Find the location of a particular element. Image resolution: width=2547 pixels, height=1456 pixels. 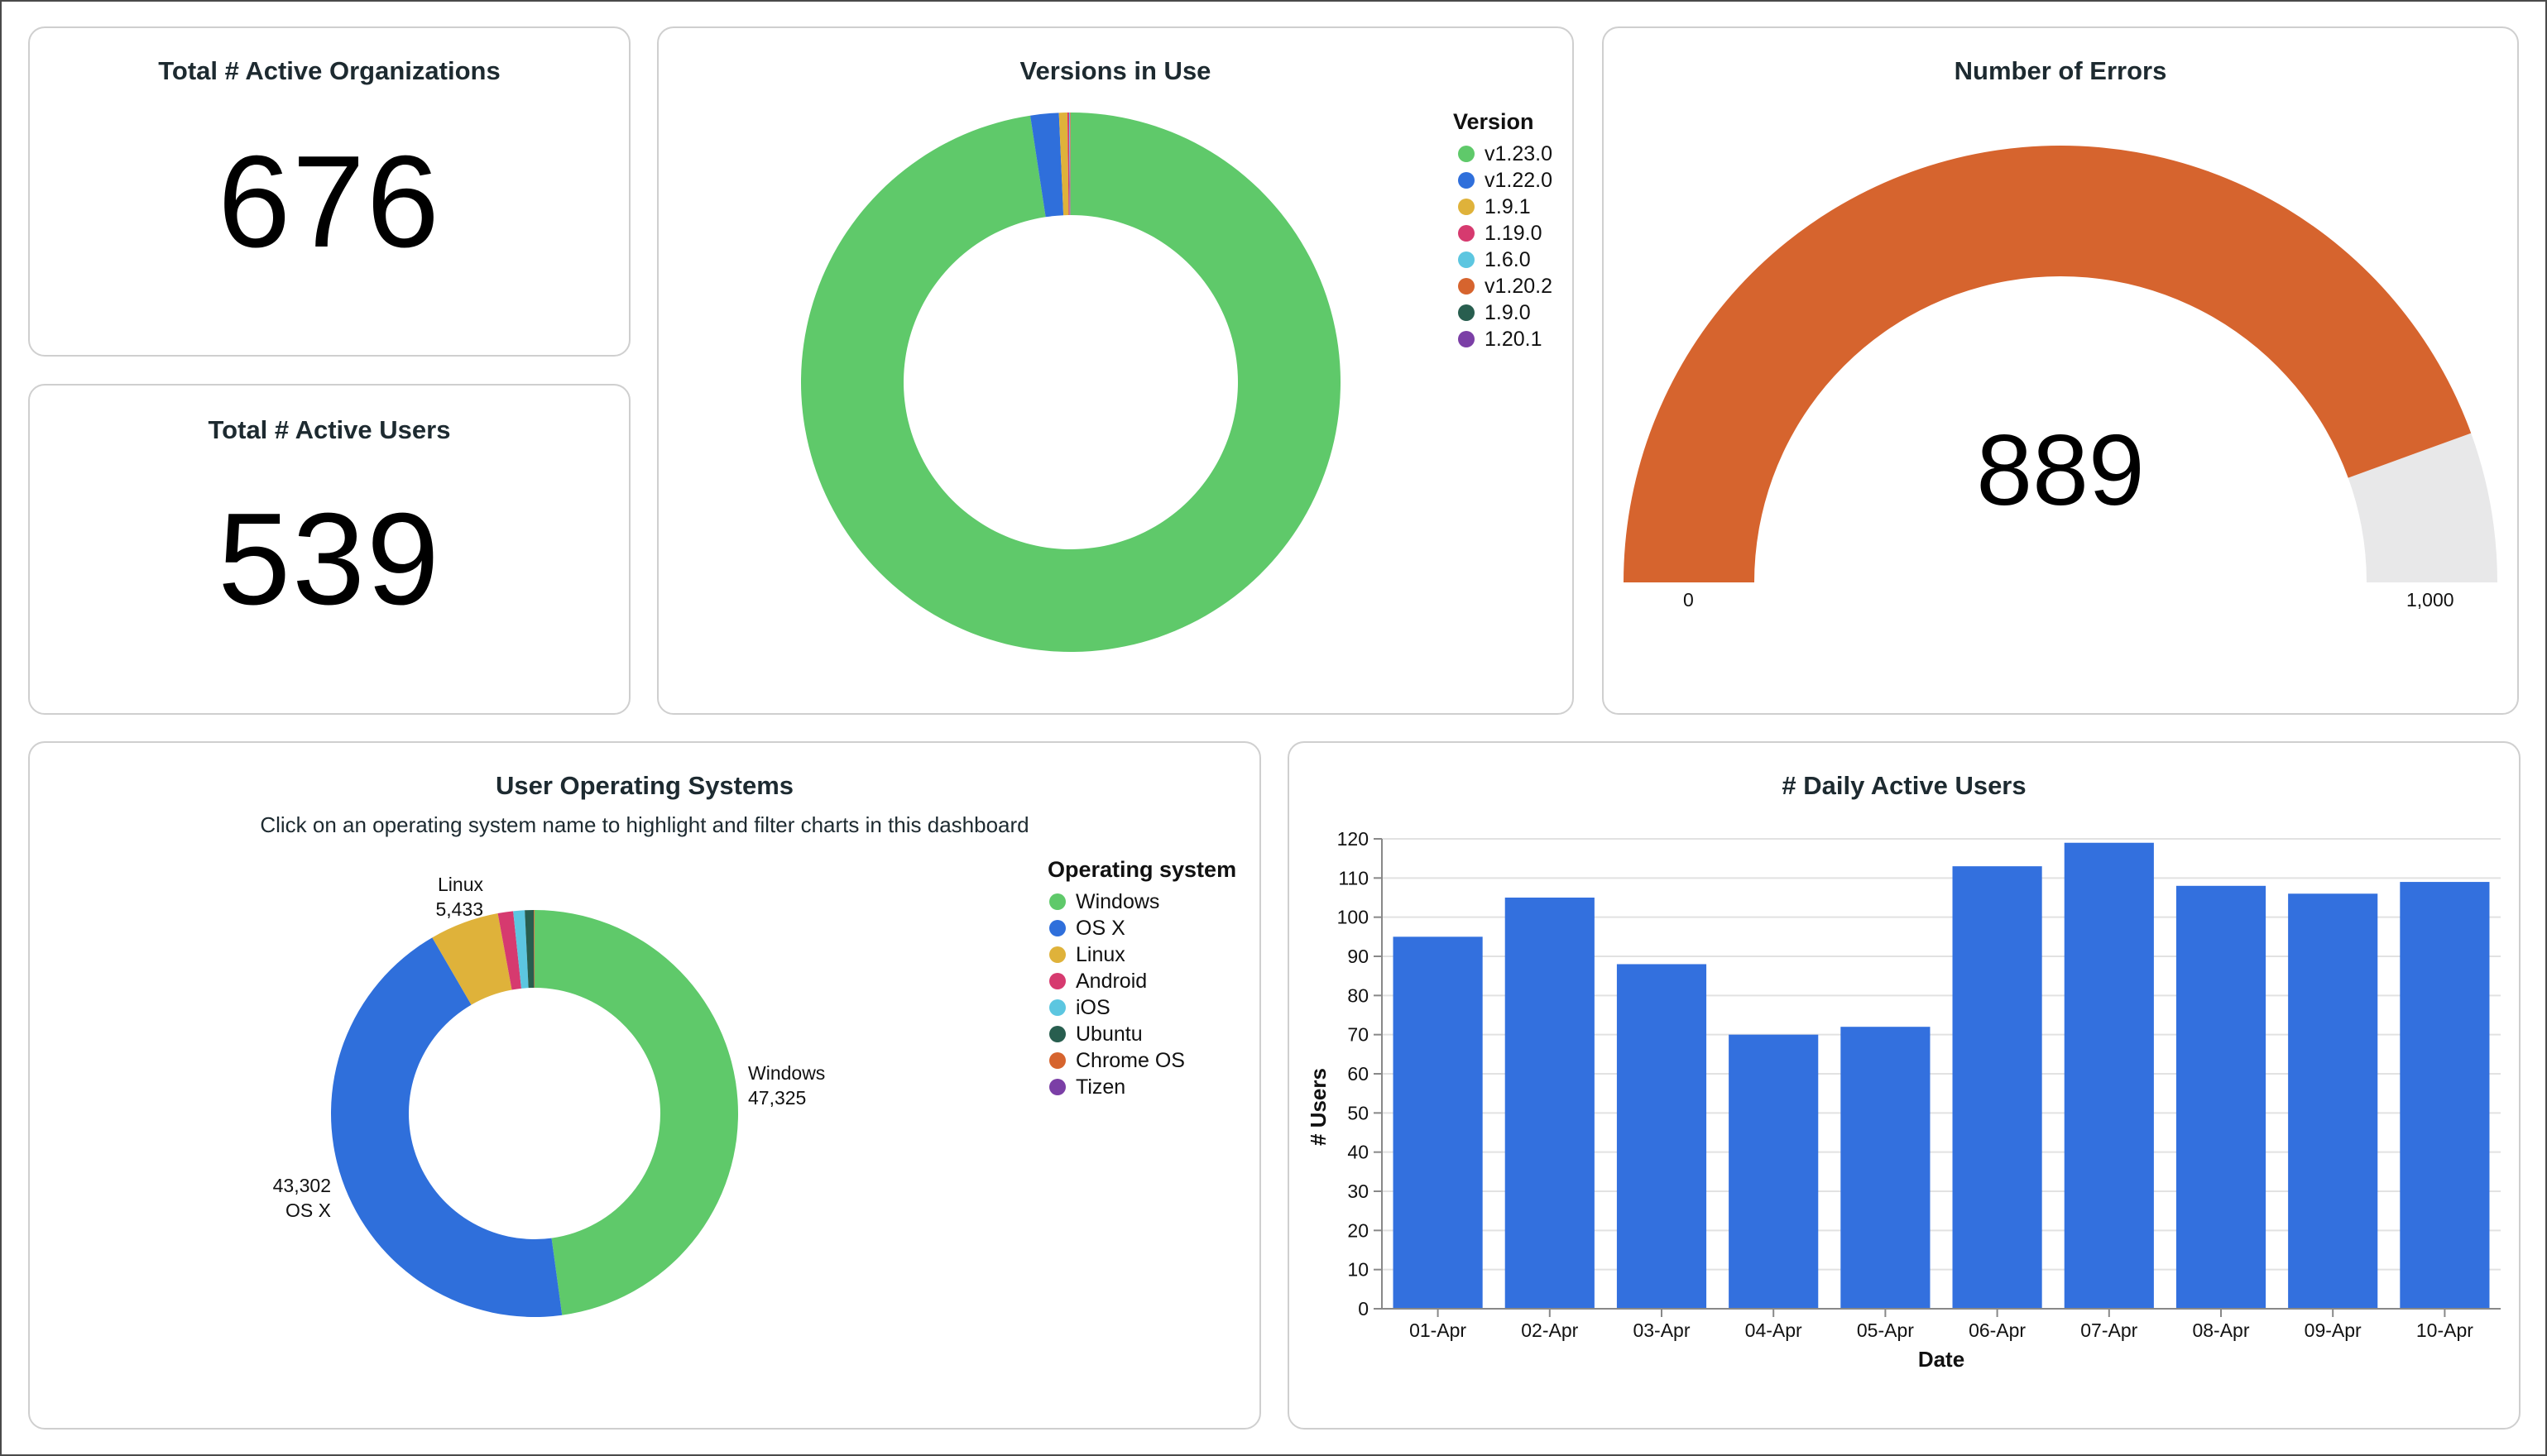

kpi-title-organizations: Total # Active Organizations is located at coordinates (329, 70).